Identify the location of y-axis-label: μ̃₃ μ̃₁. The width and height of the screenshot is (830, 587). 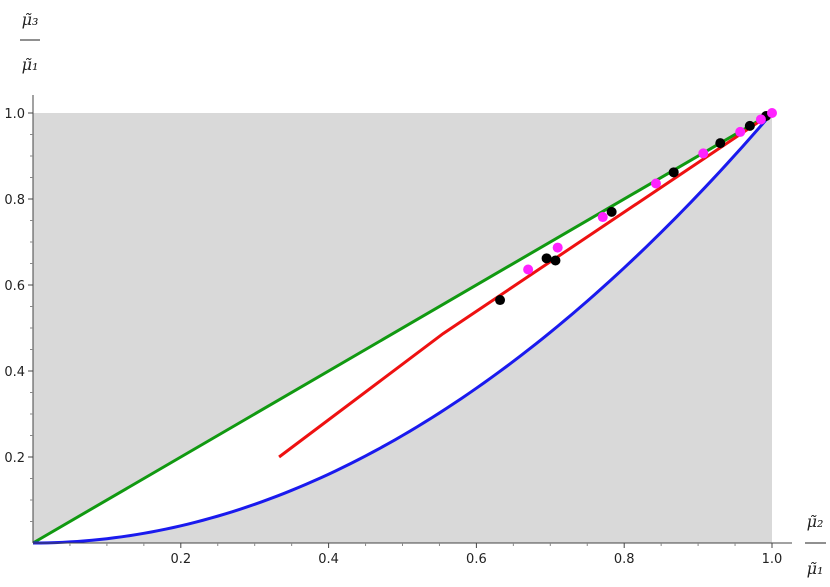
(30, 42).